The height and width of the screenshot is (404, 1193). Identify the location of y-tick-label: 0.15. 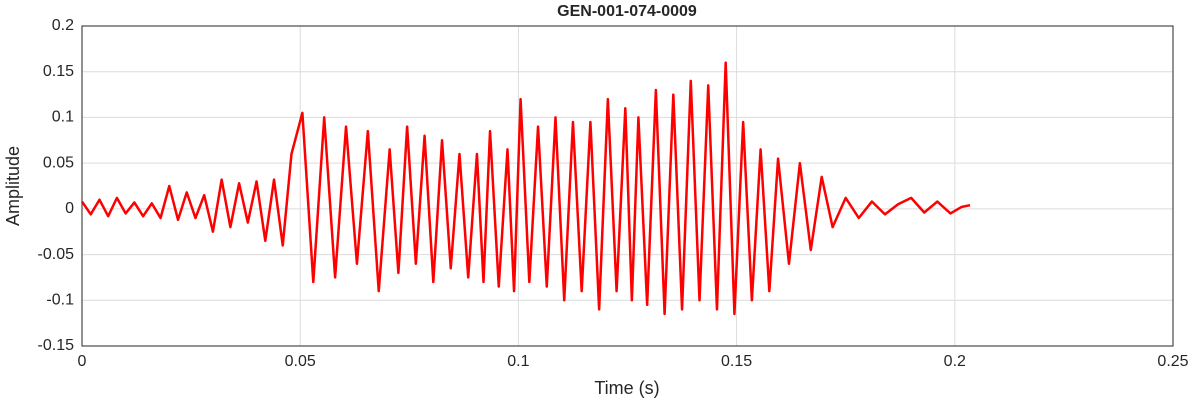
(58, 71).